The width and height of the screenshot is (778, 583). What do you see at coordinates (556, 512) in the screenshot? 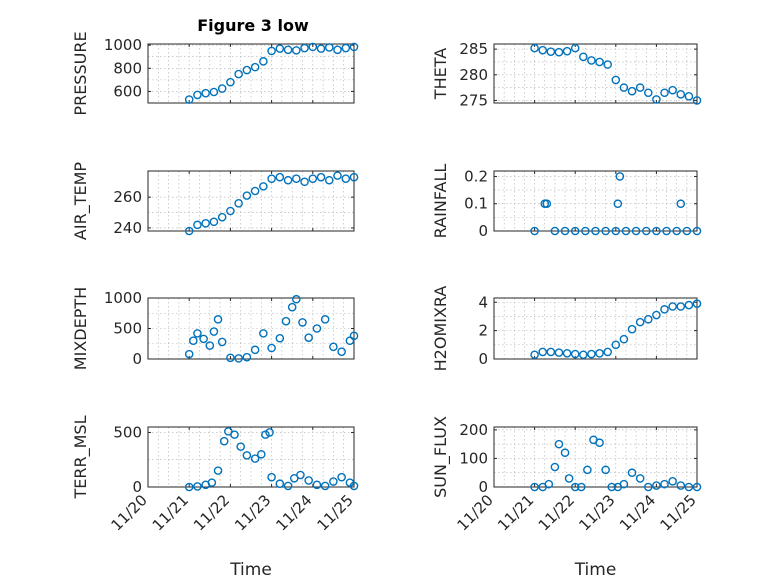
I see `x-tick-label: 11/22` at bounding box center [556, 512].